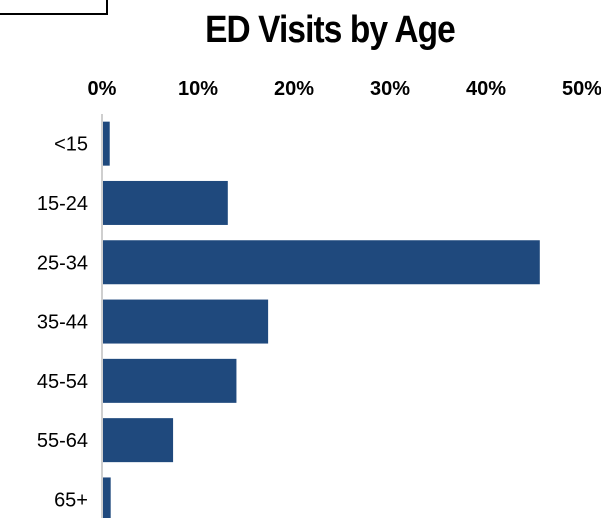 The image size is (601, 518). I want to click on category-labels: <15 15-24 25-34 35-44 45-54 55-64 65+, so click(62, 323).